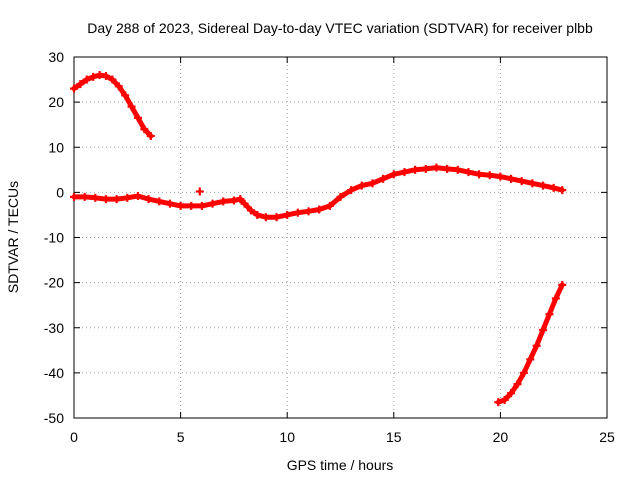  I want to click on y-axis-label: SDTVAR / TECUs, so click(13, 237).